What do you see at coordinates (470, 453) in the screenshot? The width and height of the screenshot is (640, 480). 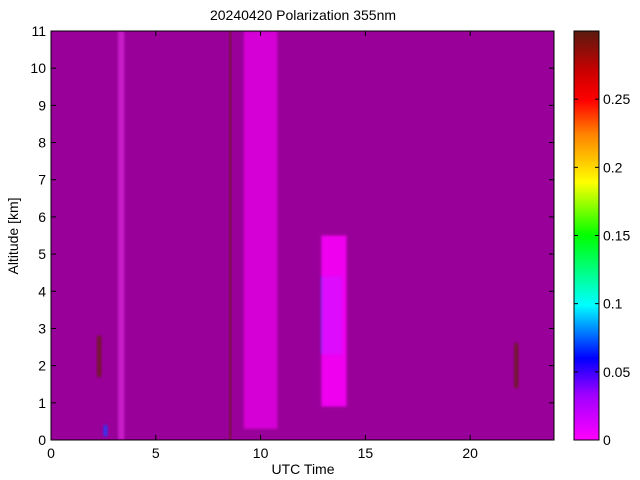 I see `x-tick-label: 20` at bounding box center [470, 453].